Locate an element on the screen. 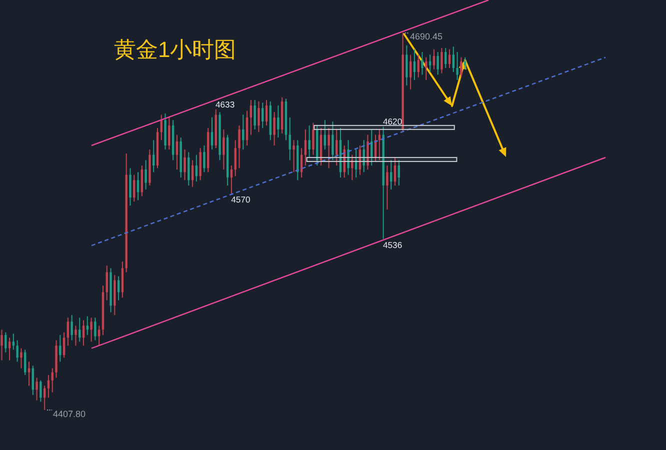 This screenshot has height=450, width=666. chart-title: 黄金1小时图 is located at coordinates (175, 49).